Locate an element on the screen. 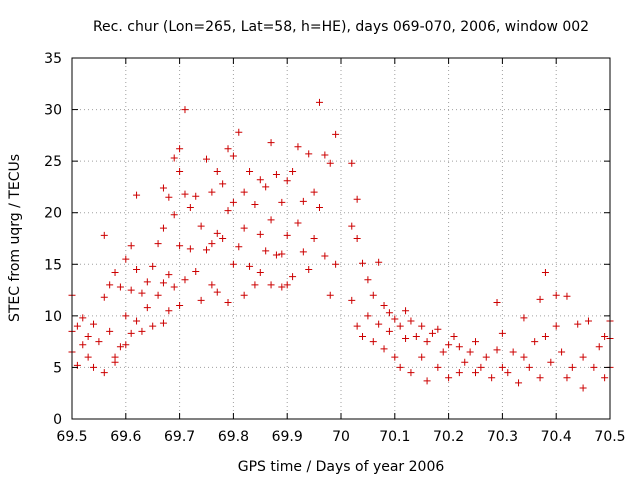  y-axis-label: STEC from uqrg / TECUs is located at coordinates (15, 238).